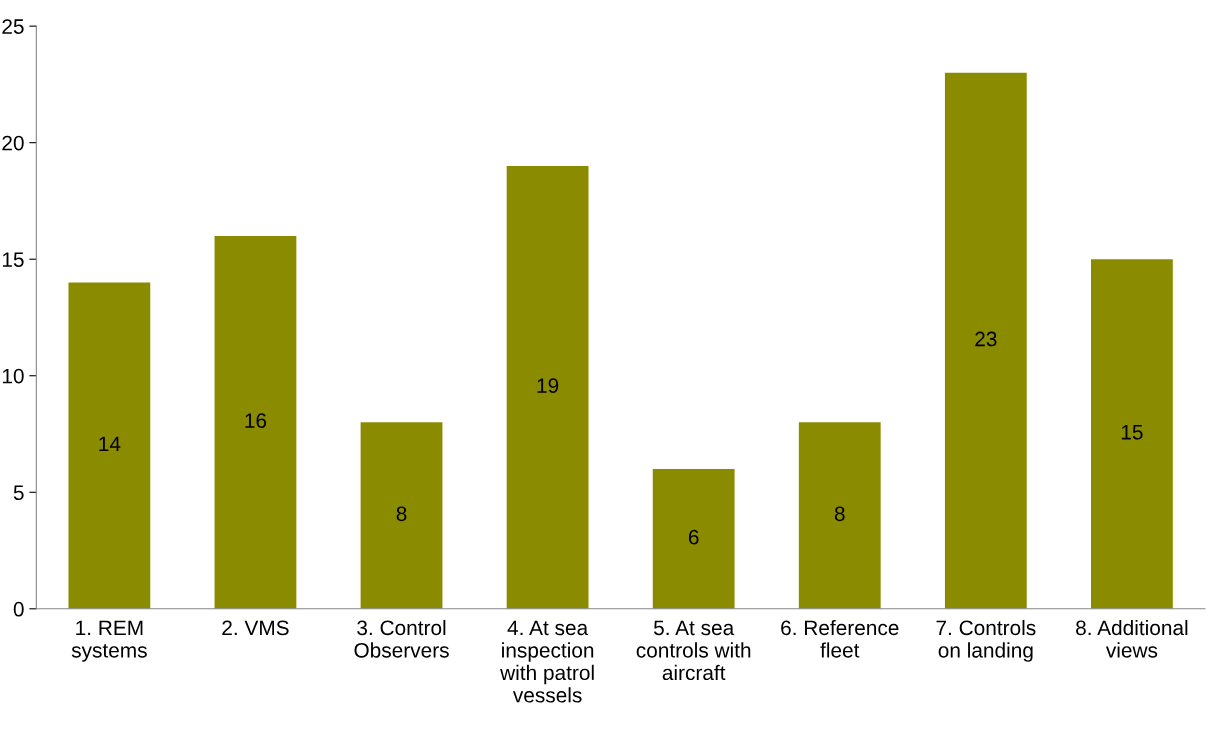 Image resolution: width=1211 pixels, height=747 pixels. I want to click on x-tick-label: 2. VMS, so click(255, 628).